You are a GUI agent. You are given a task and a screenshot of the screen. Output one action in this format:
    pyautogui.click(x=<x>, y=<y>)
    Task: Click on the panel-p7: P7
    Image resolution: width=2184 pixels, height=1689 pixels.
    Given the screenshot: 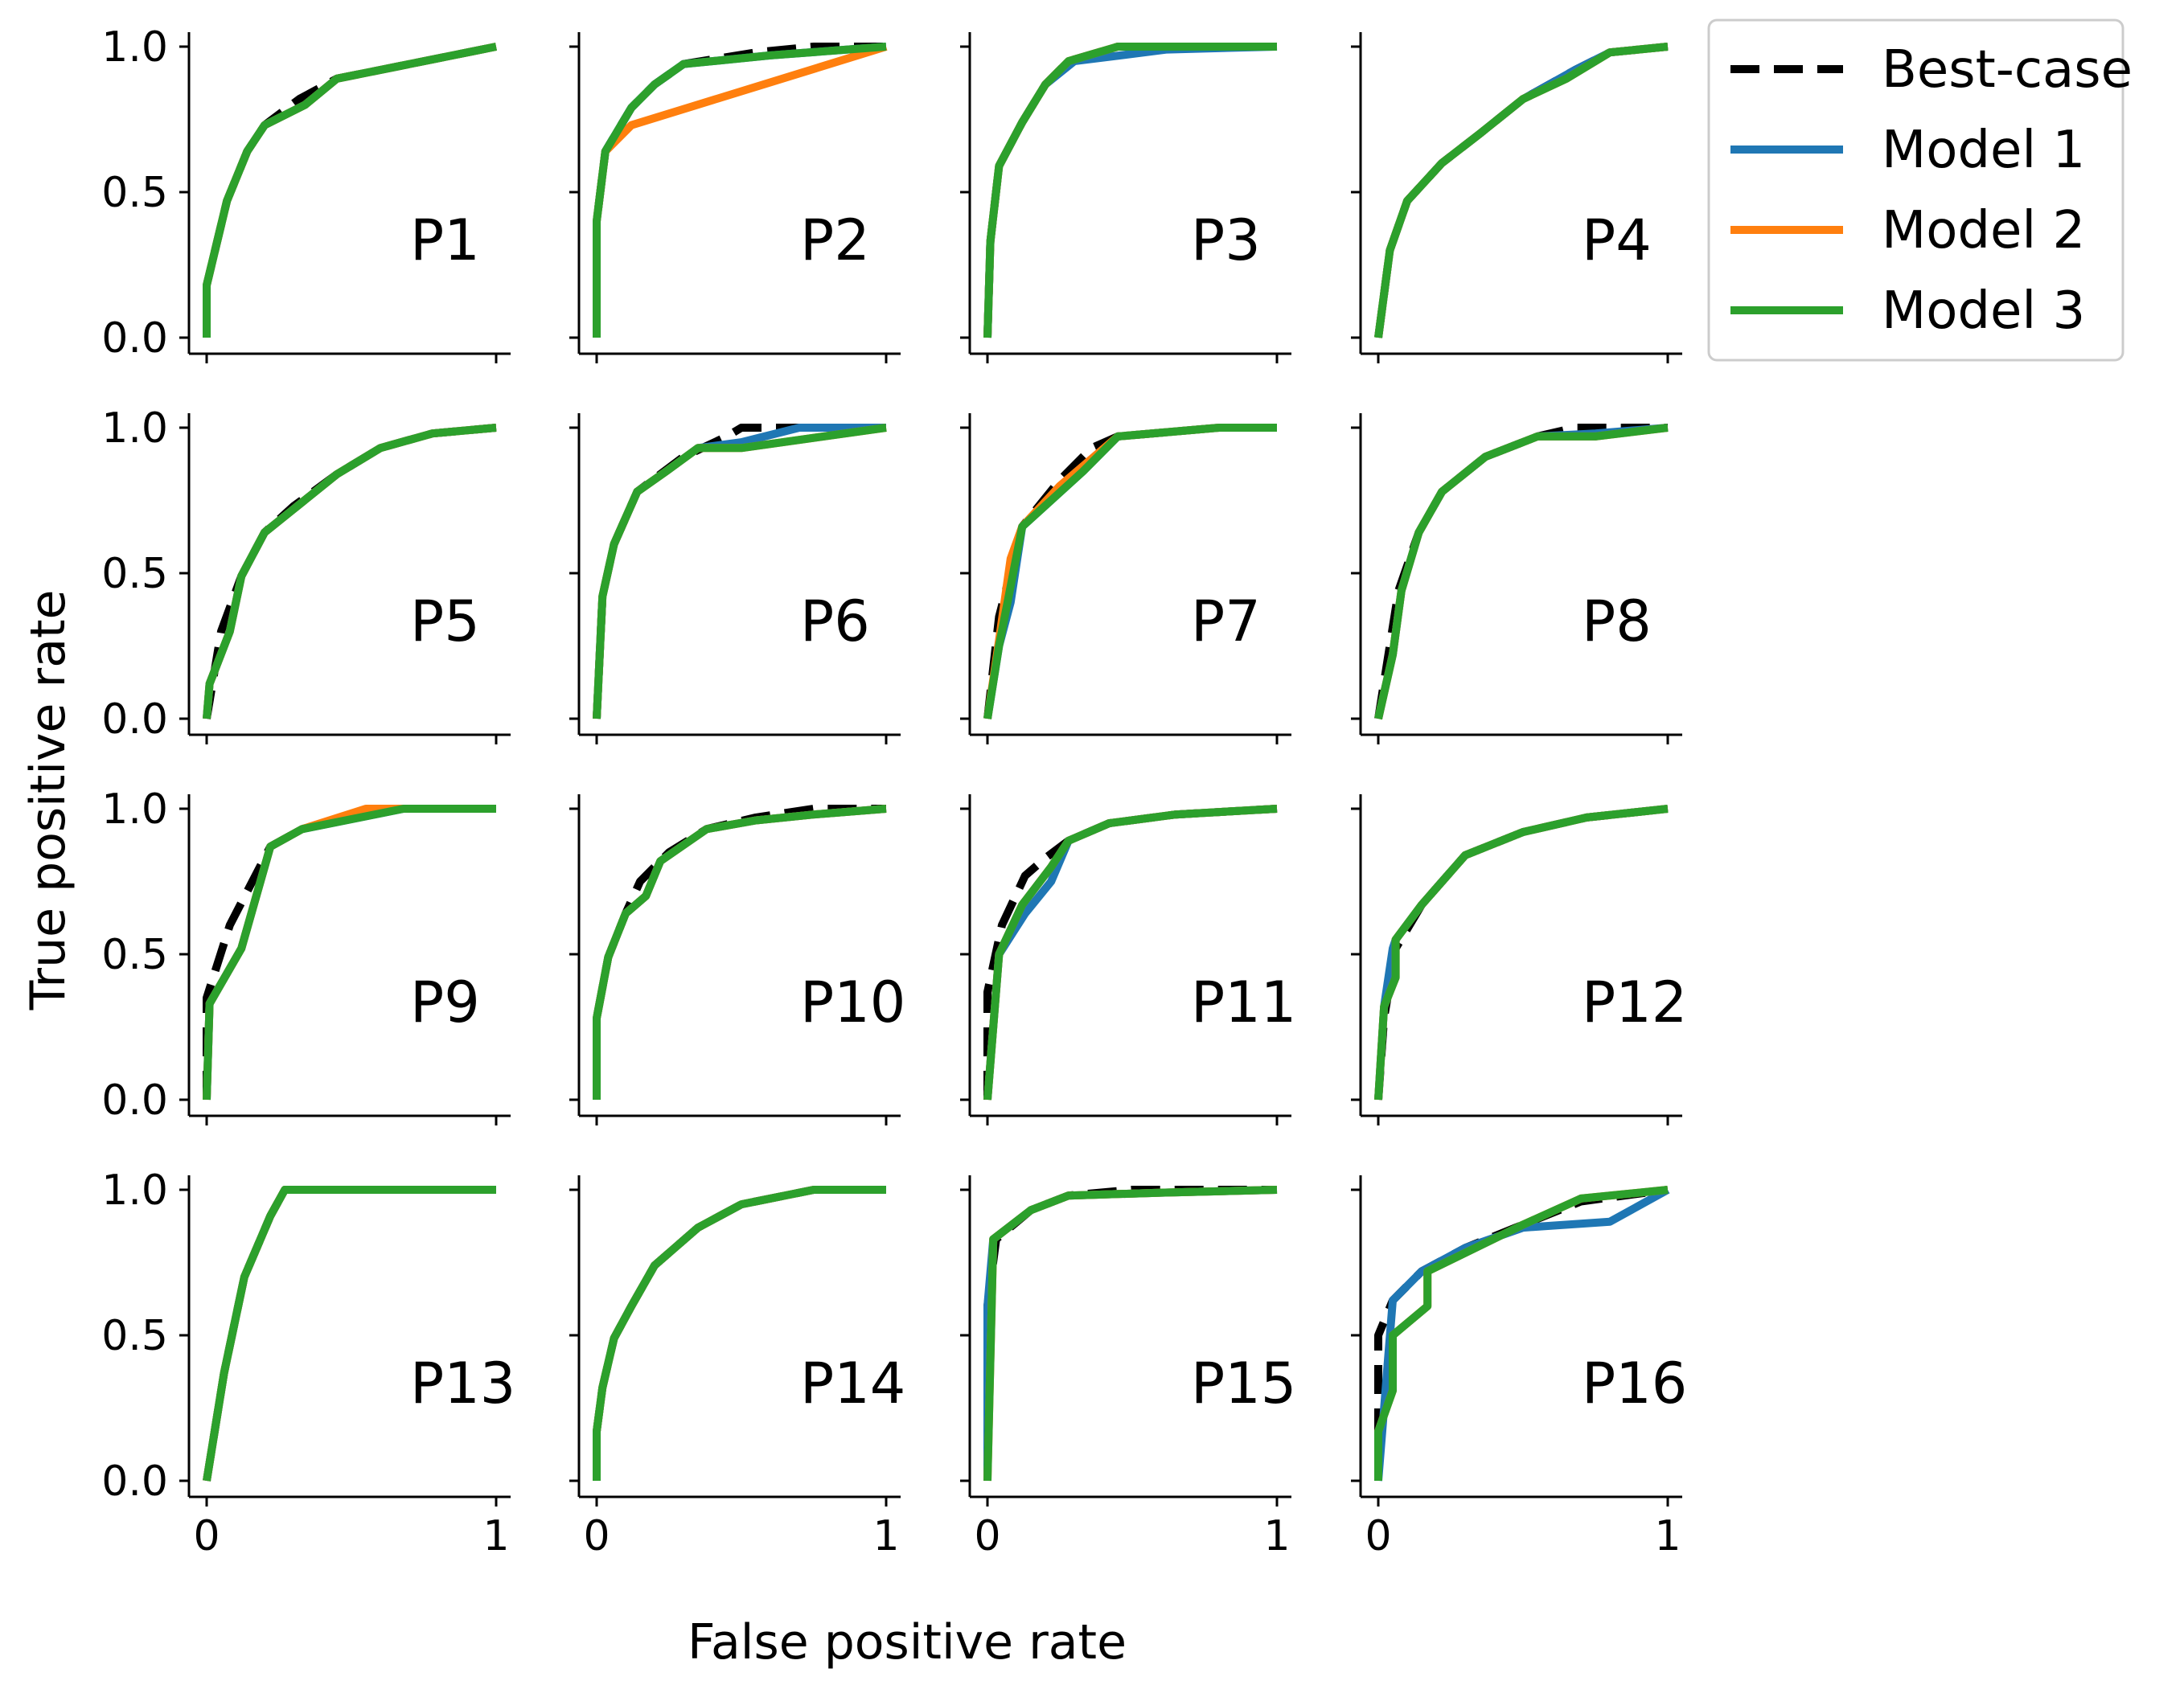 What is the action you would take?
    pyautogui.click(x=1125, y=578)
    